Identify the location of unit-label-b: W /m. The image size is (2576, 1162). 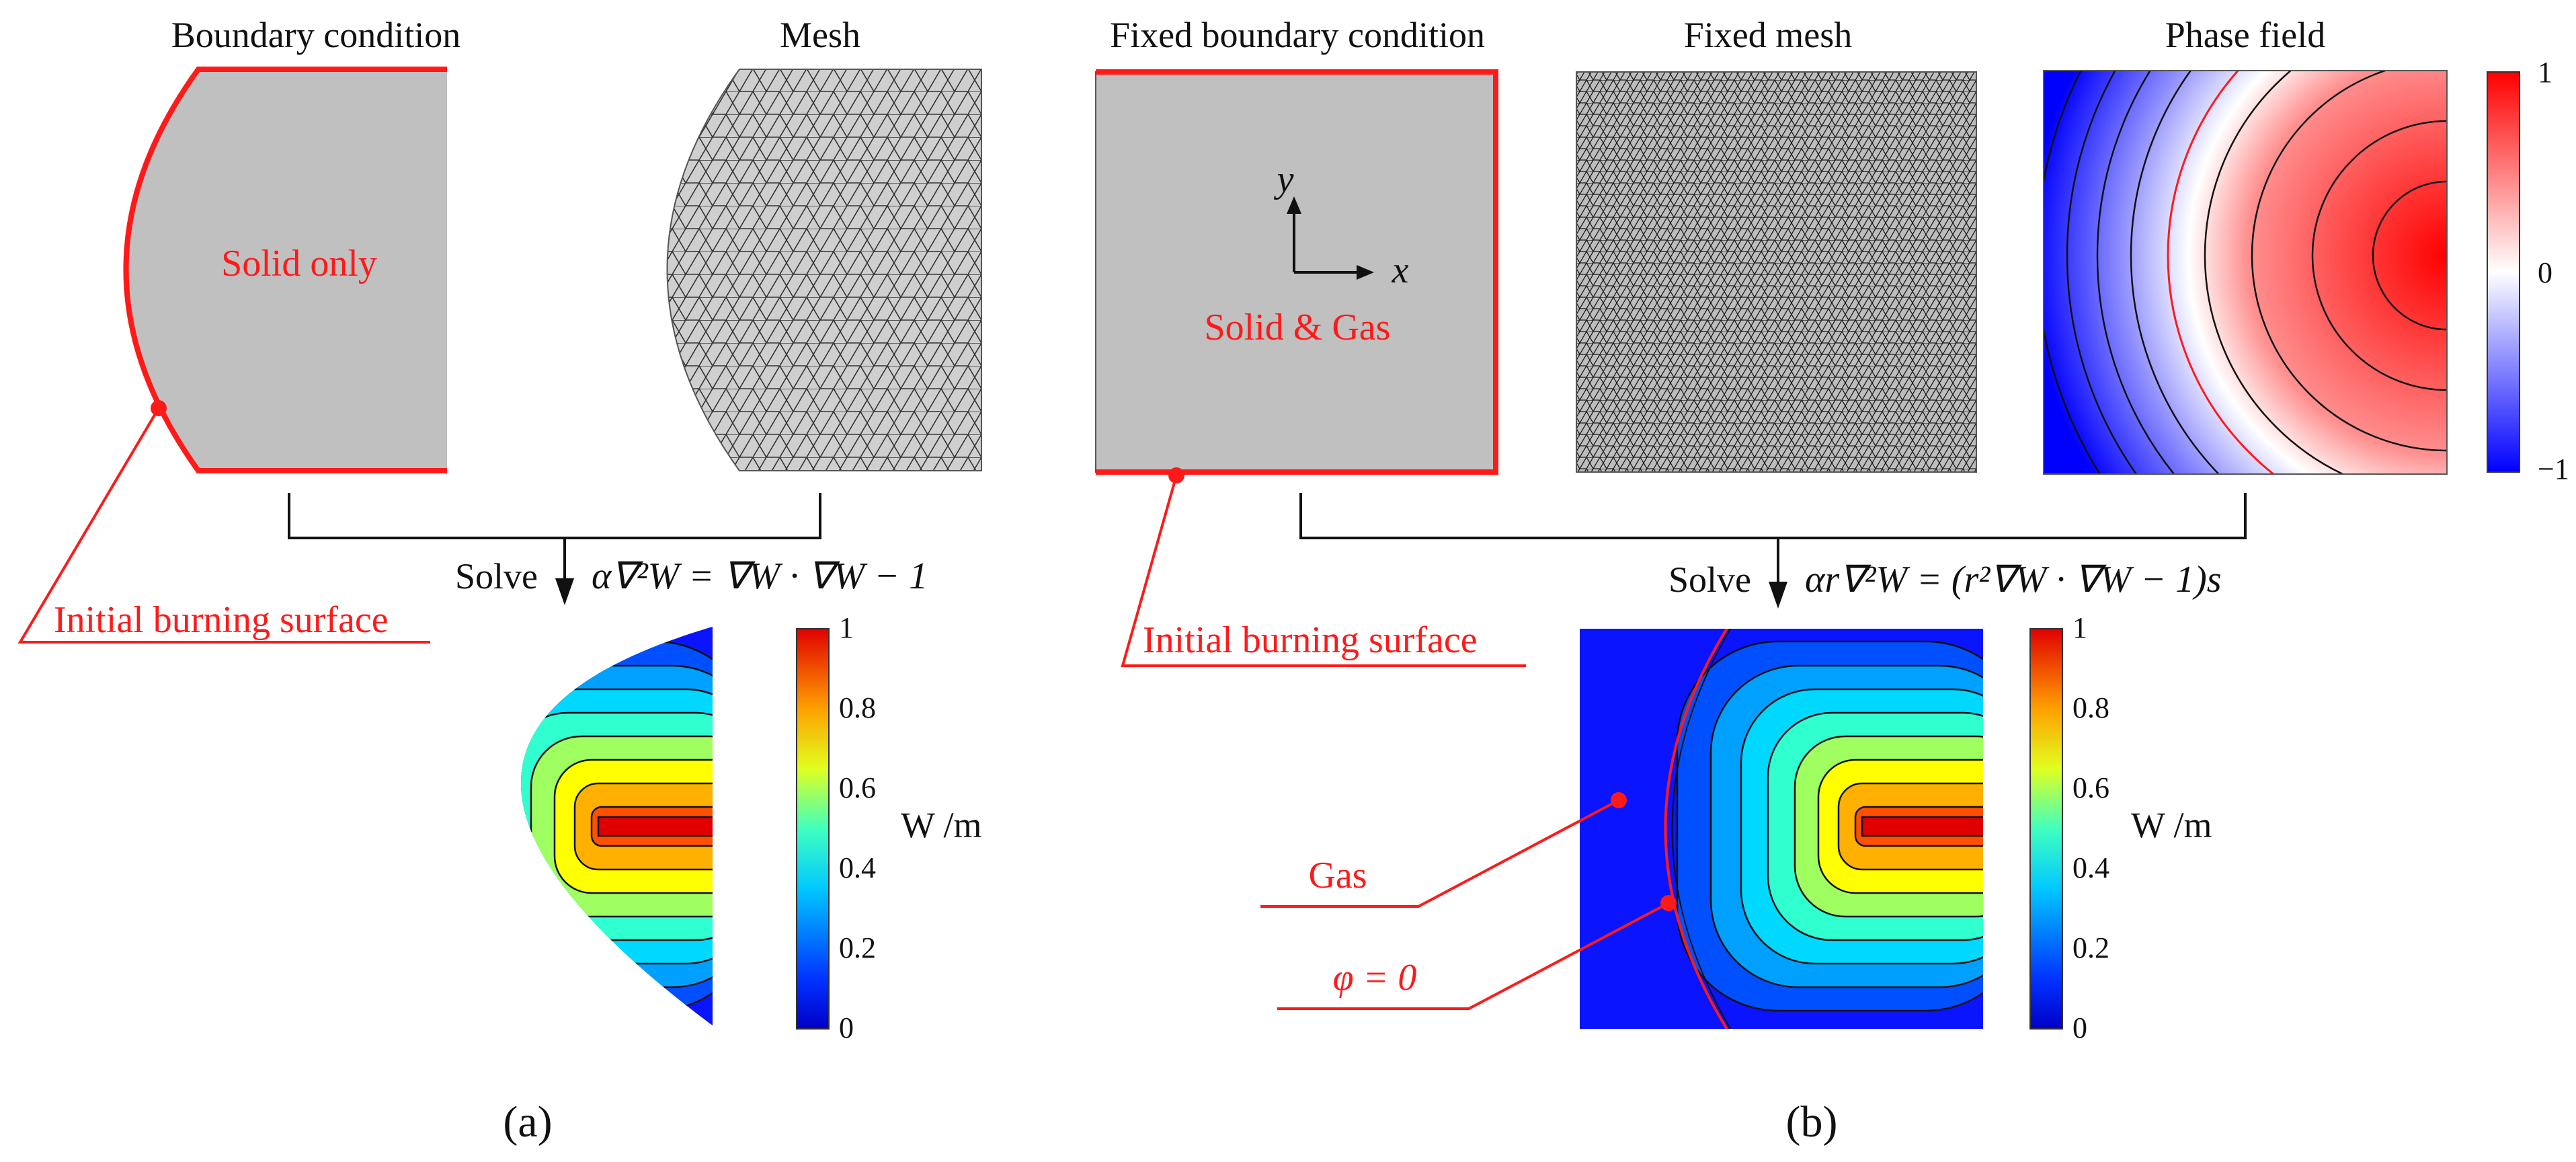
(2171, 825).